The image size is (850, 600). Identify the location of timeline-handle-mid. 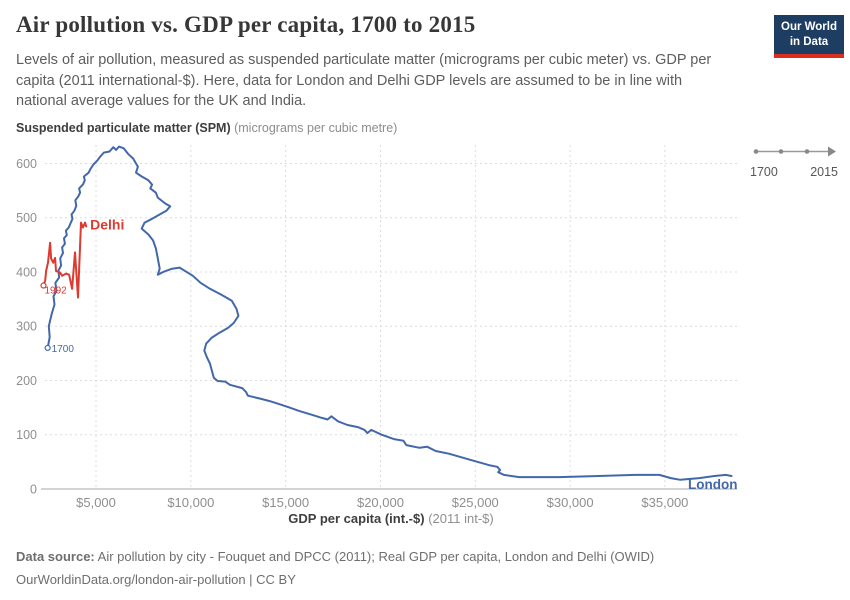
(781, 151).